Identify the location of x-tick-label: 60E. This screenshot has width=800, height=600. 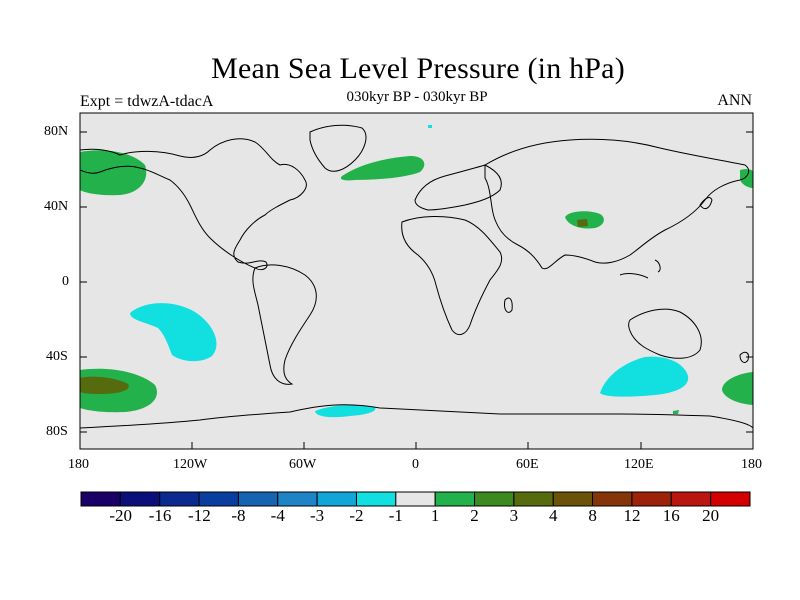
(527, 464).